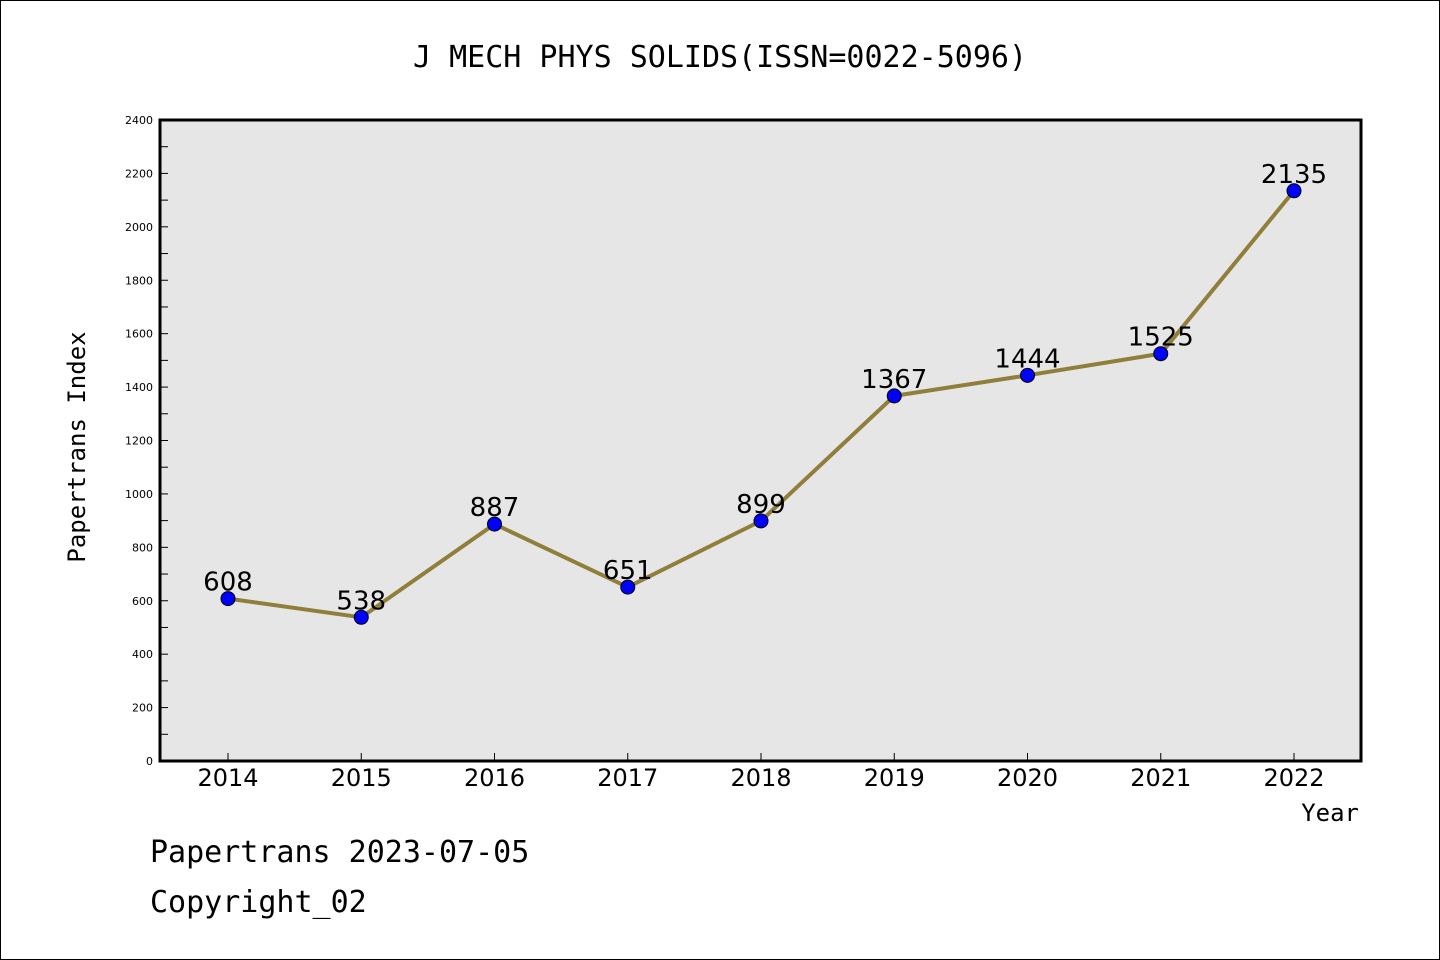 The height and width of the screenshot is (960, 1440). Describe the element at coordinates (1330, 813) in the screenshot. I see `x-axis-label: Year` at that location.